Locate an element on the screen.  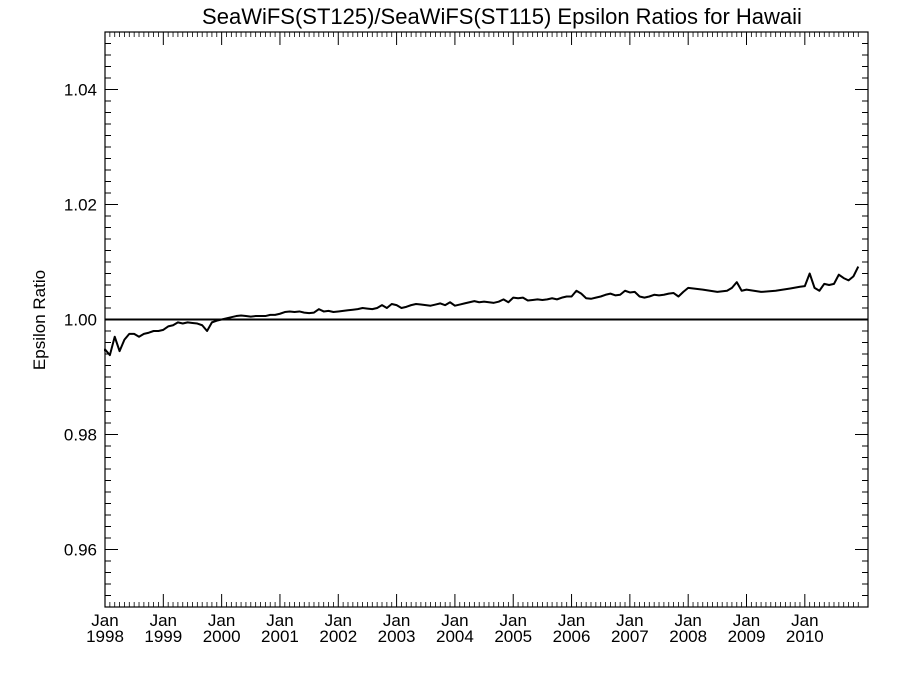
x-tick-year: 2002 is located at coordinates (338, 636).